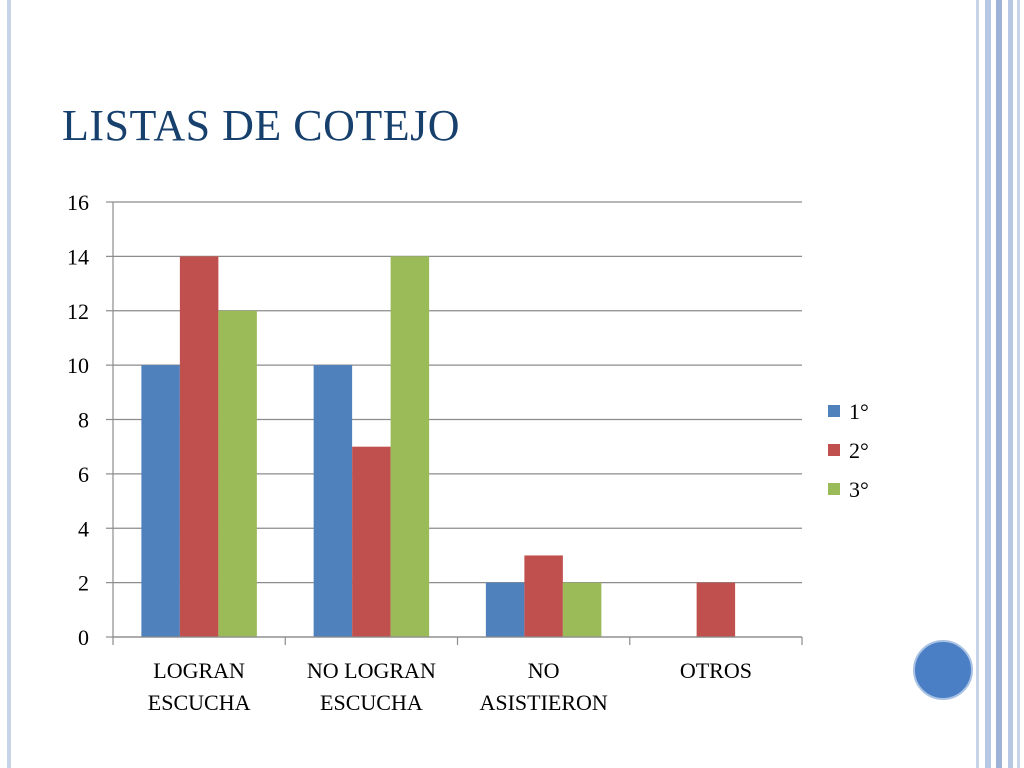 This screenshot has width=1024, height=768. I want to click on y-tick-label: 16, so click(78, 202).